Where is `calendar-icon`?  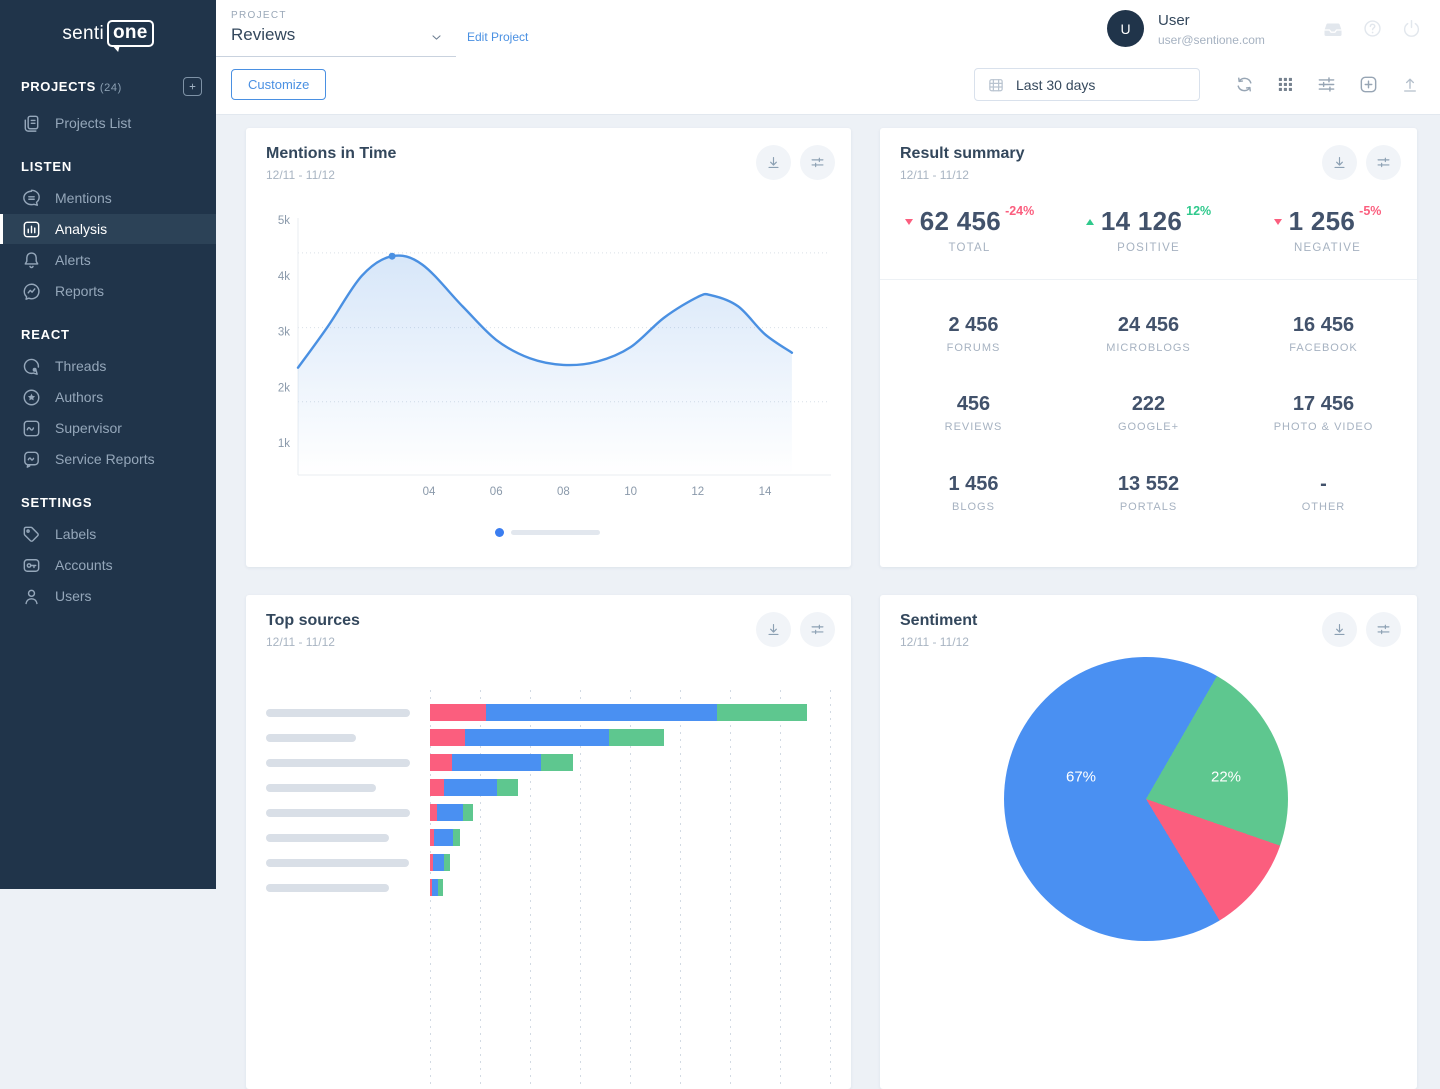 calendar-icon is located at coordinates (996, 85).